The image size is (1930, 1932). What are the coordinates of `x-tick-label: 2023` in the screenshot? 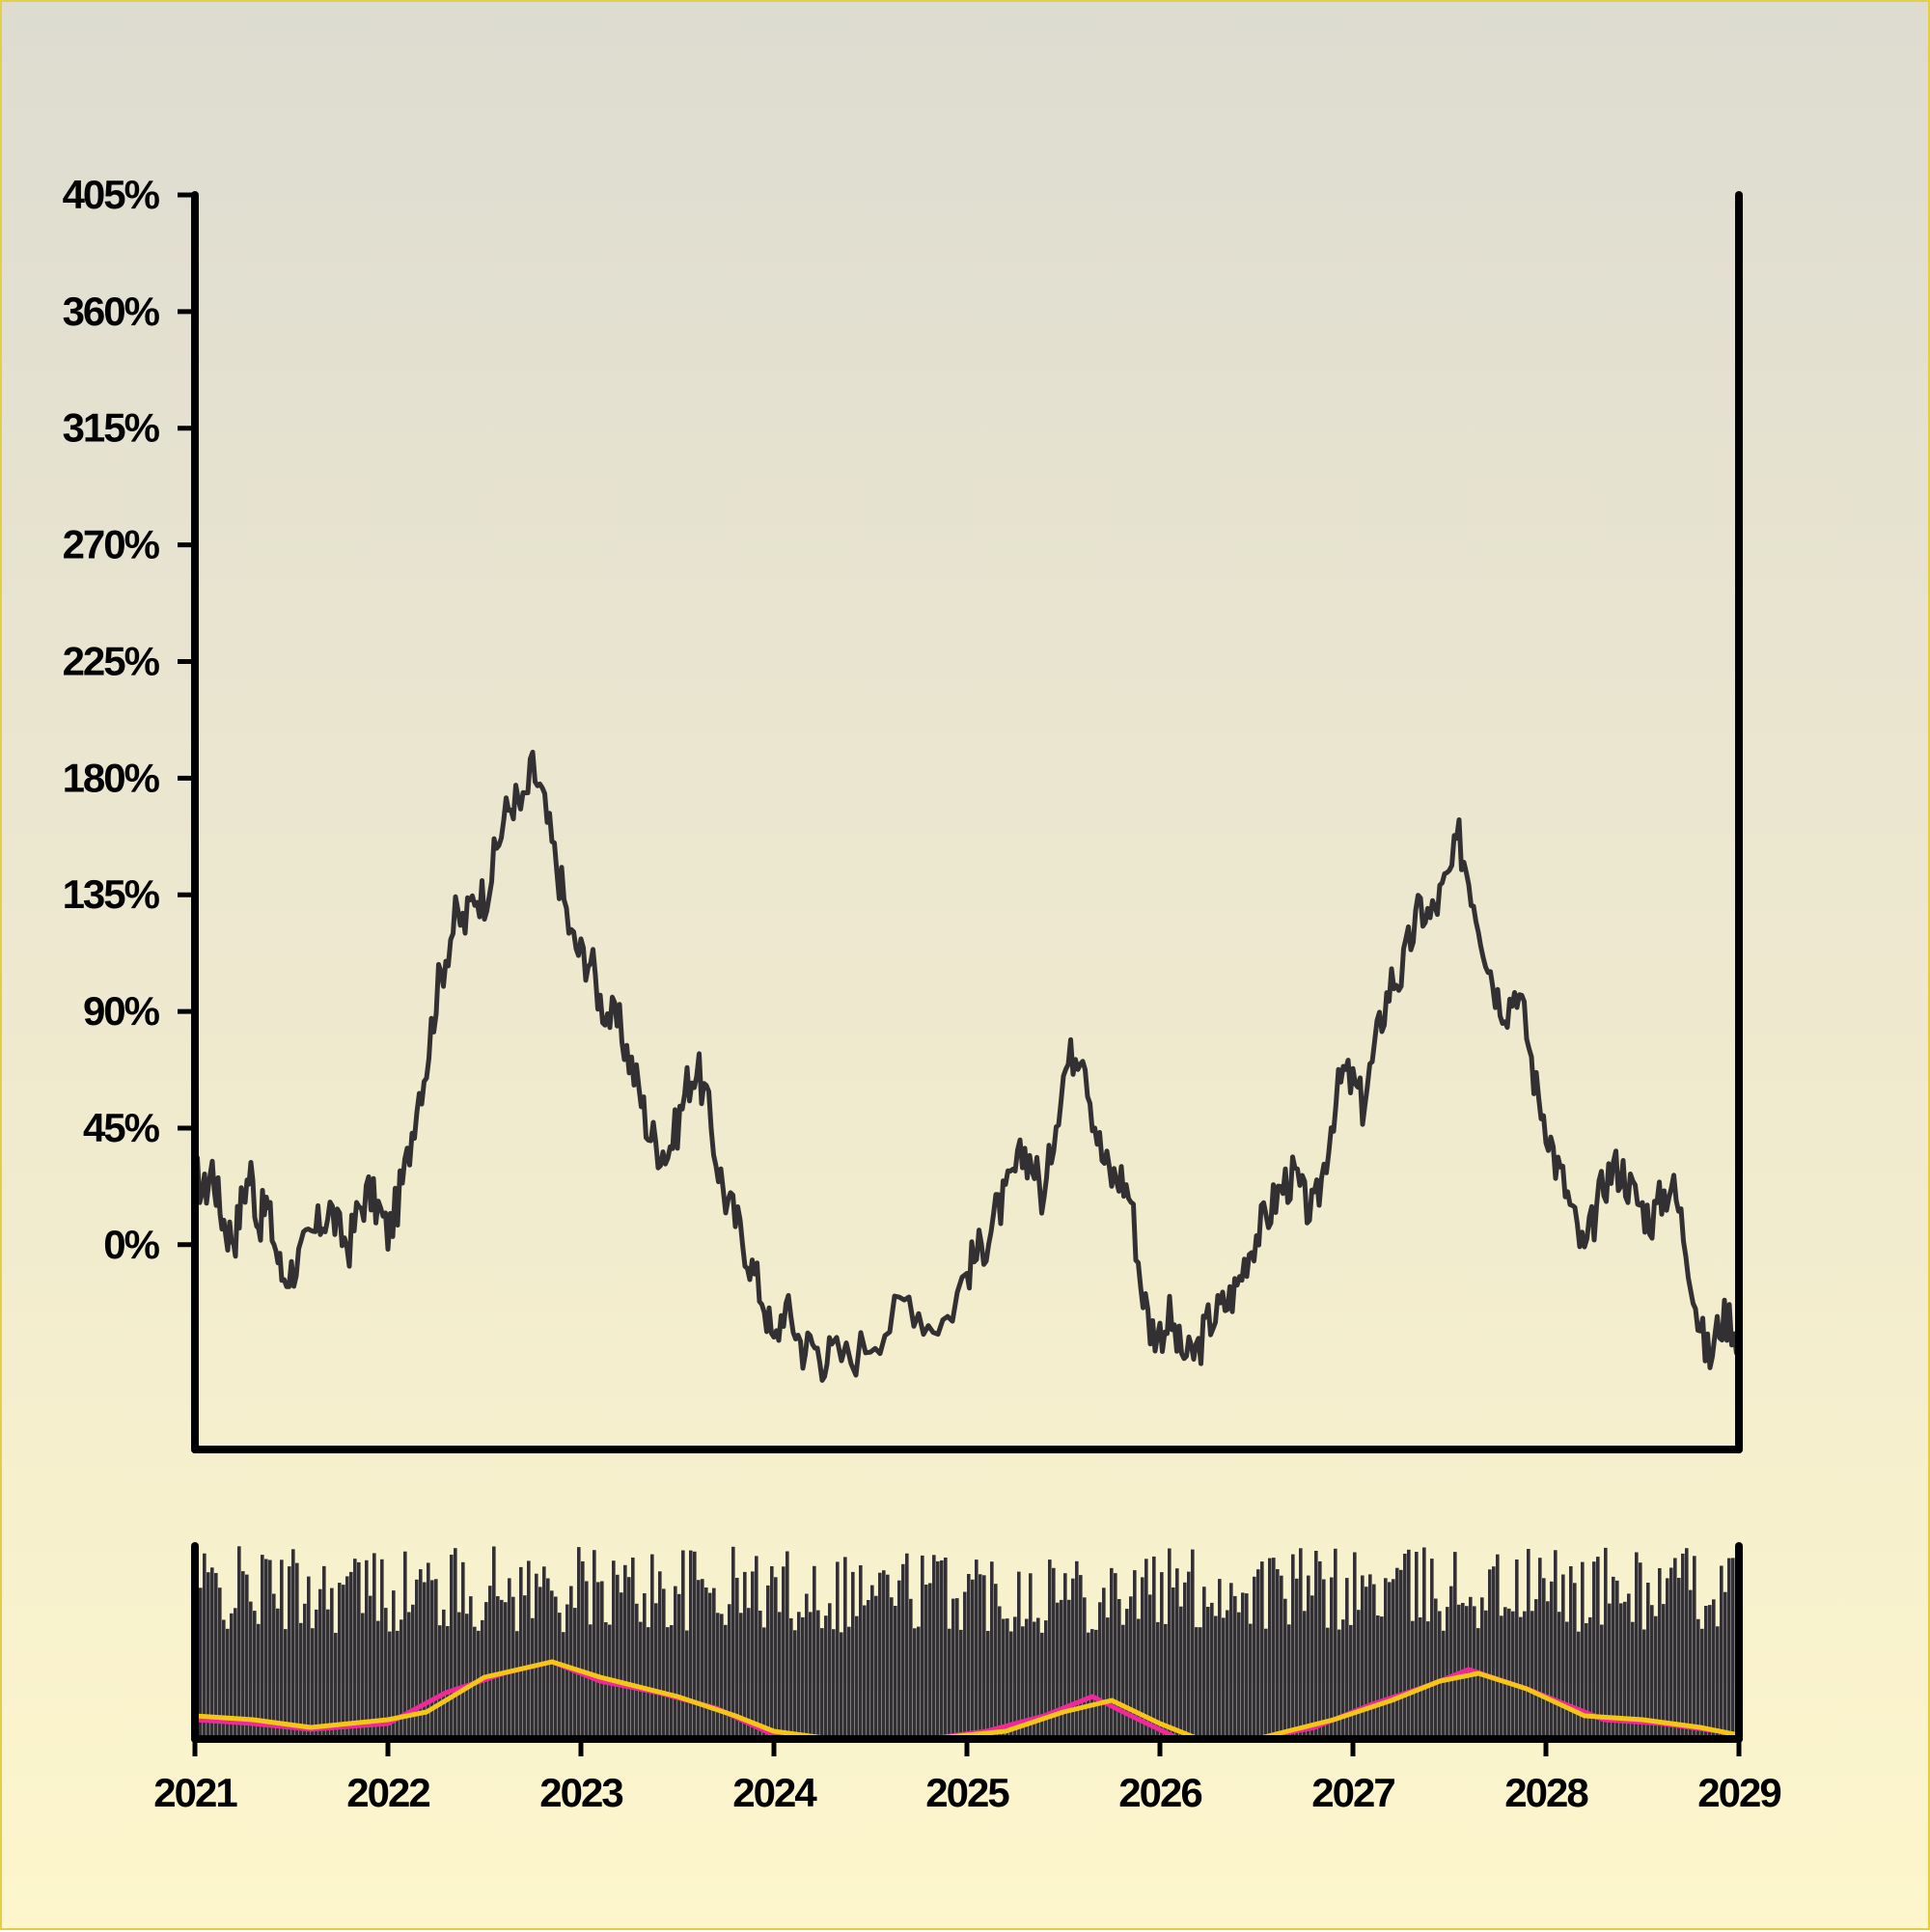 It's located at (580, 1792).